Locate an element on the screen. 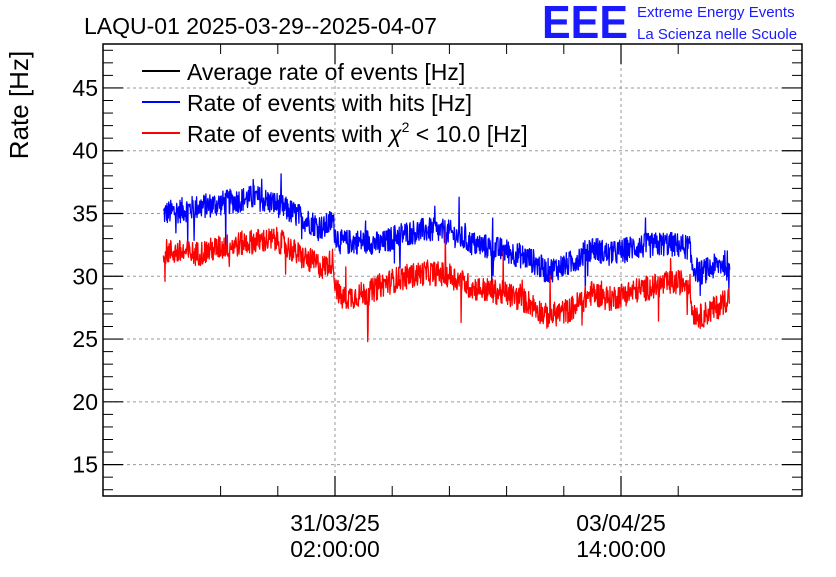 The image size is (836, 577). legend-label-chi2-post: < 10.0 [Hz] is located at coordinates (468, 134).